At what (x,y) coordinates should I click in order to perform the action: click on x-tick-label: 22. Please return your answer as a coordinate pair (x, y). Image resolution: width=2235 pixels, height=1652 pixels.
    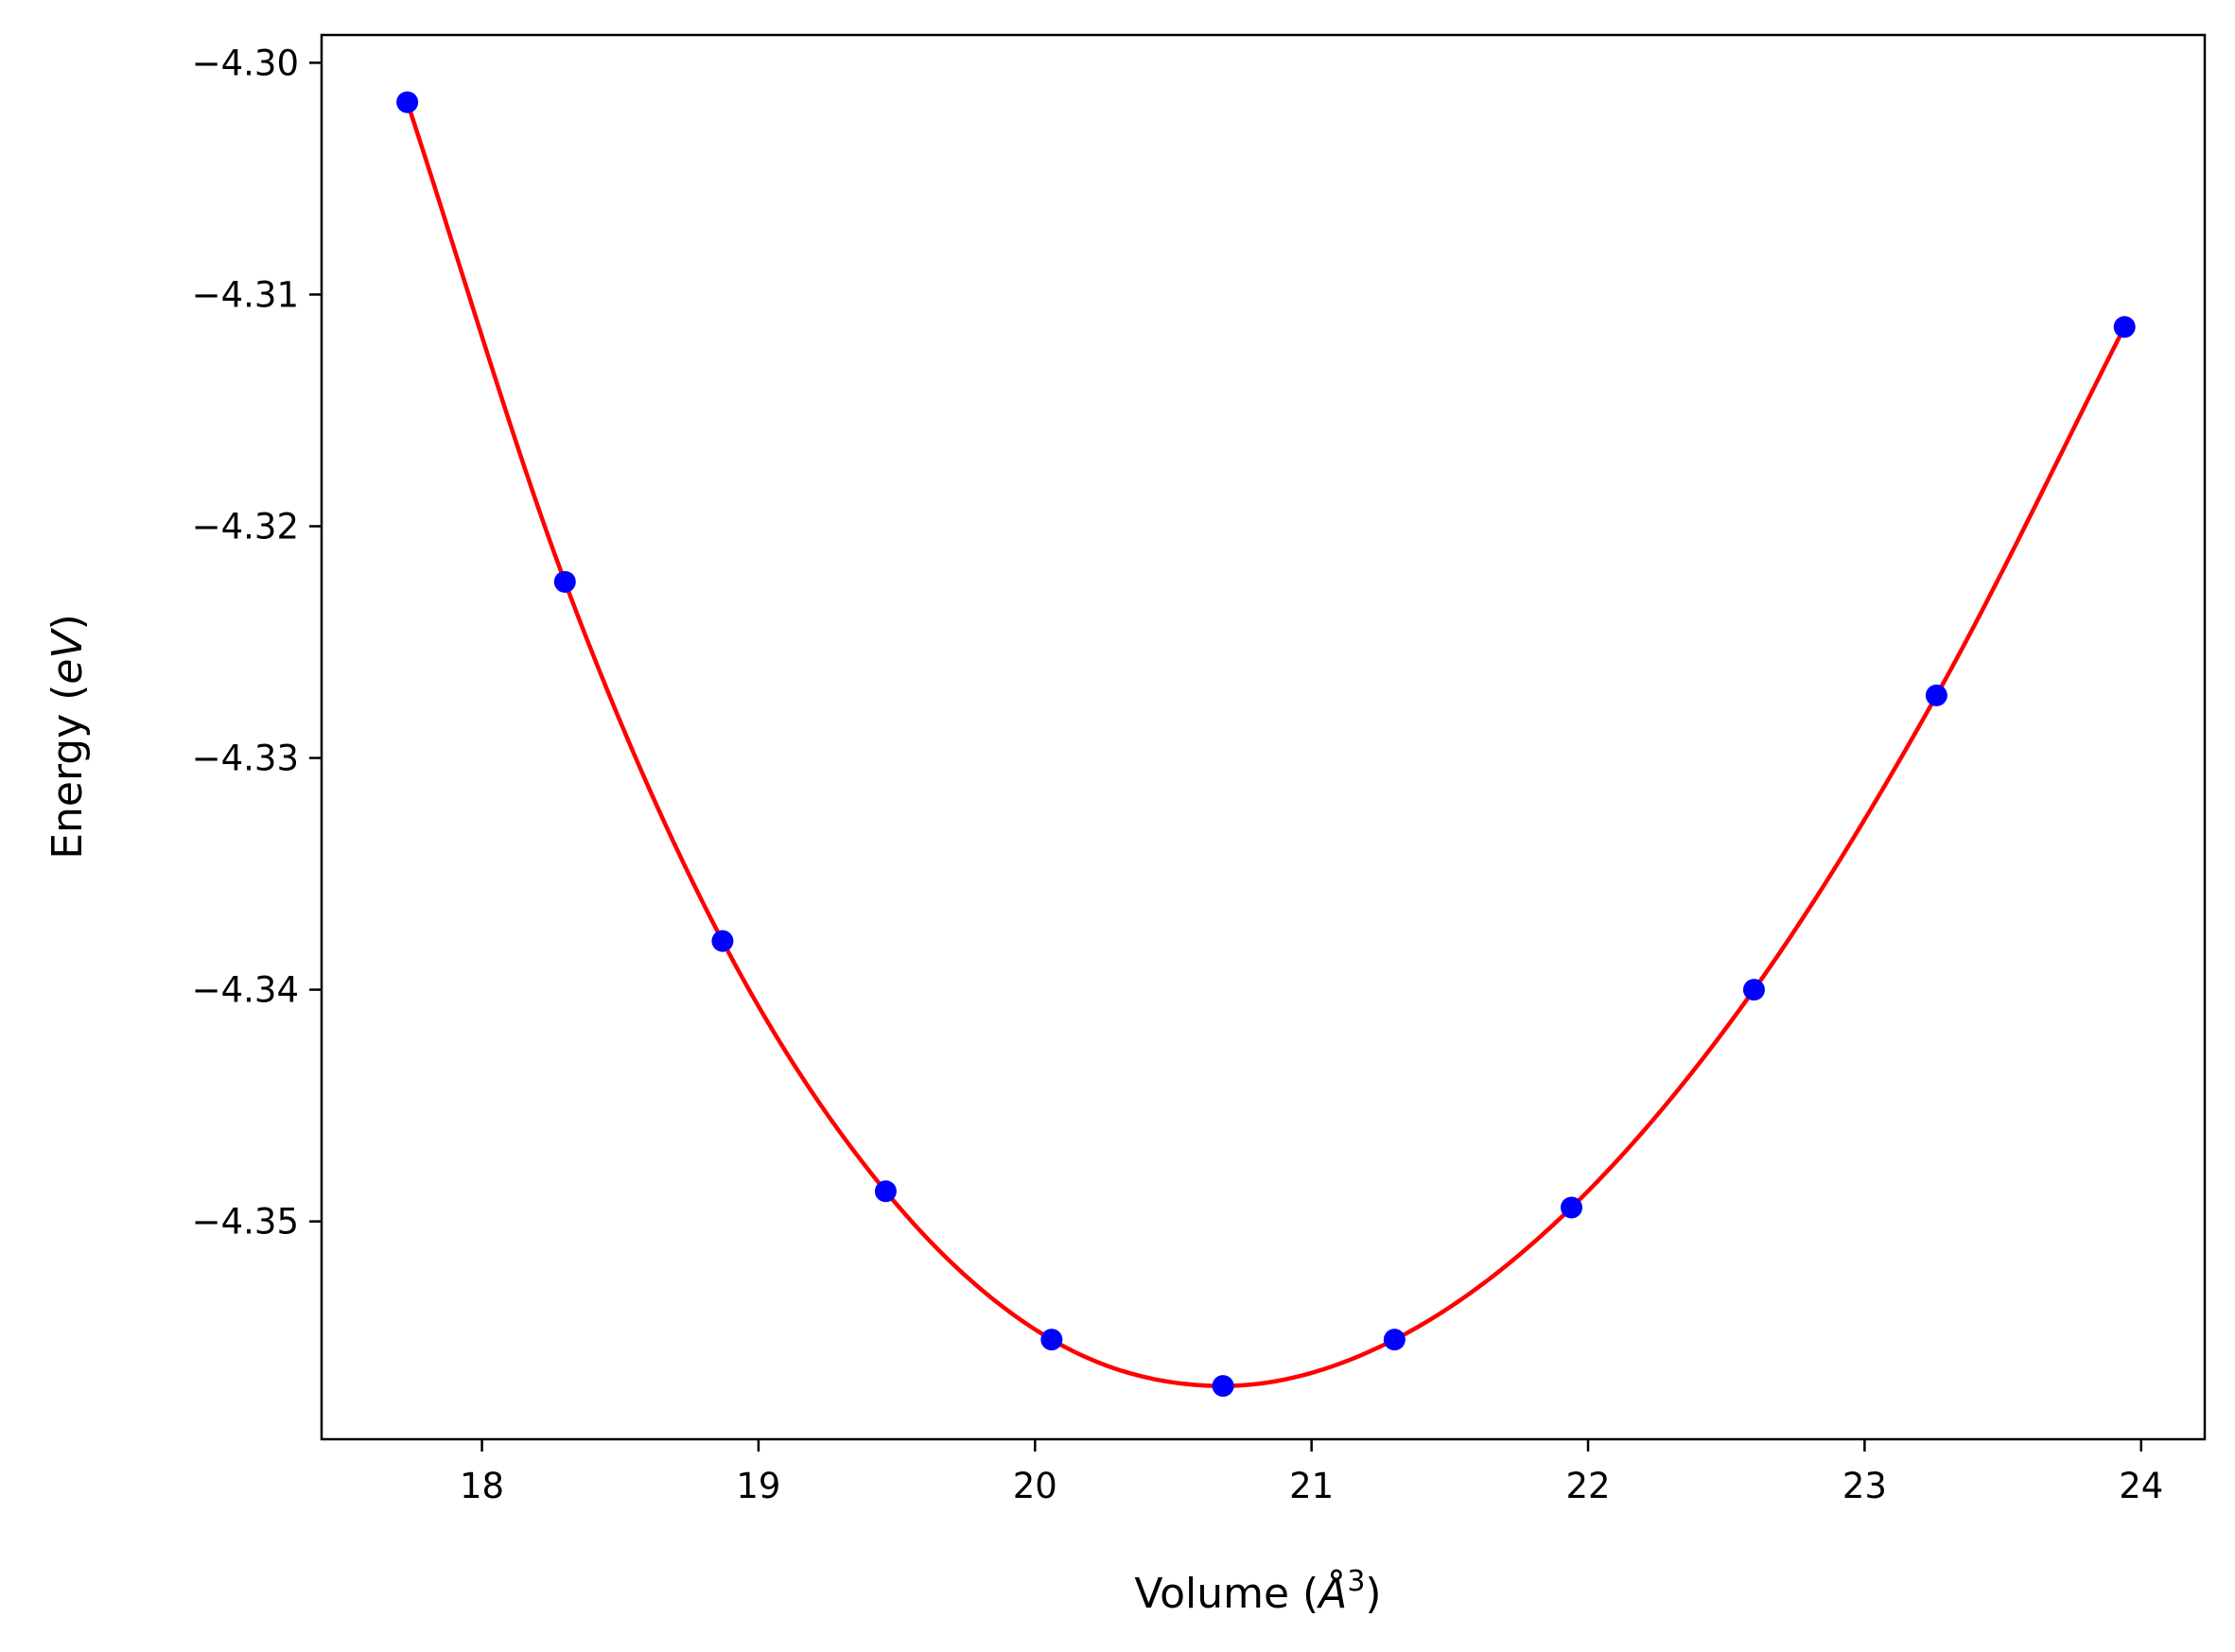
    Looking at the image, I should click on (1587, 1486).